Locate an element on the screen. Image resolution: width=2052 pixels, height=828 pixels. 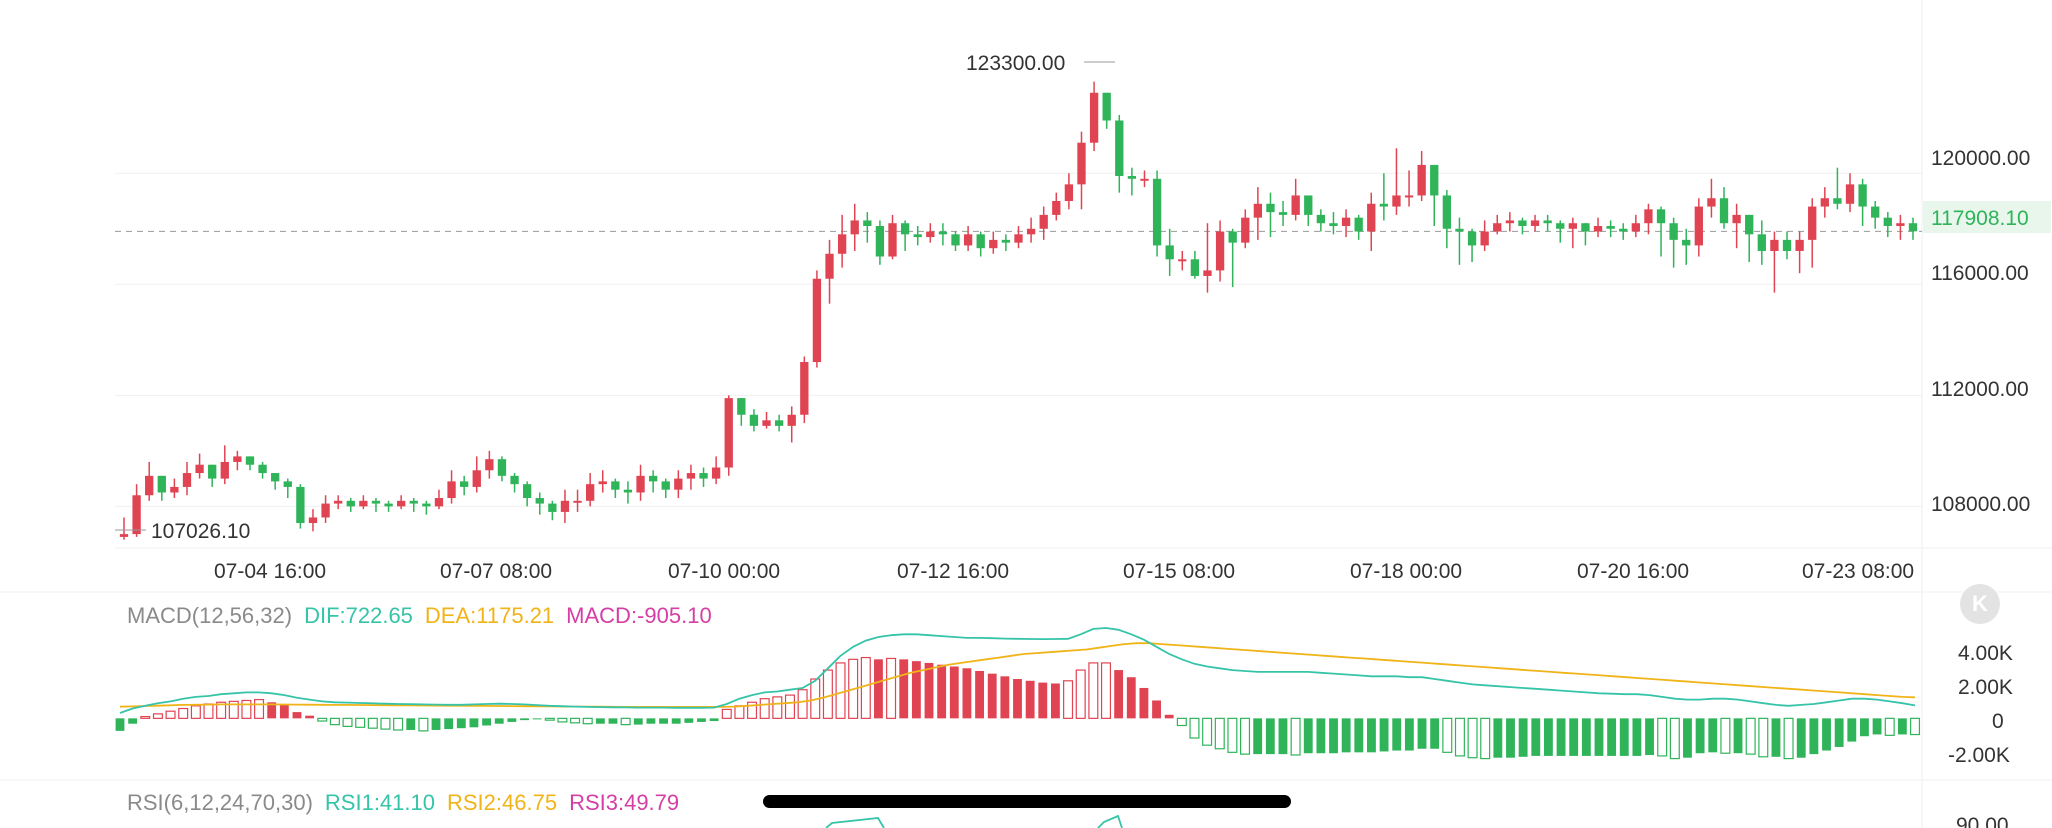
rsi1-line is located at coordinates (855, 822).